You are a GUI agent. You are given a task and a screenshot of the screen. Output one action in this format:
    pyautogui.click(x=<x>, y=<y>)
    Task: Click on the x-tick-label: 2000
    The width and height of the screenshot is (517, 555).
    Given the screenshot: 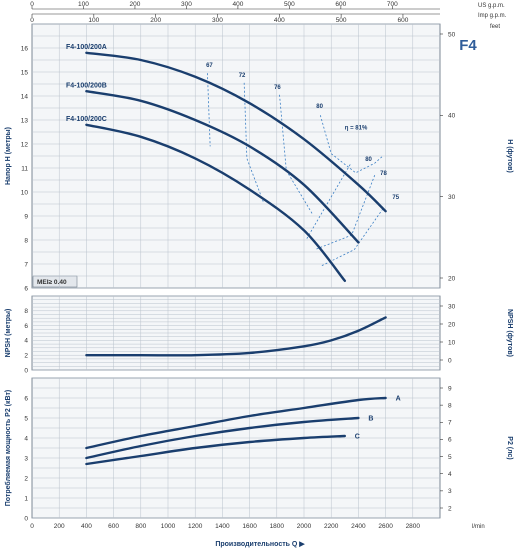 What is the action you would take?
    pyautogui.click(x=304, y=526)
    